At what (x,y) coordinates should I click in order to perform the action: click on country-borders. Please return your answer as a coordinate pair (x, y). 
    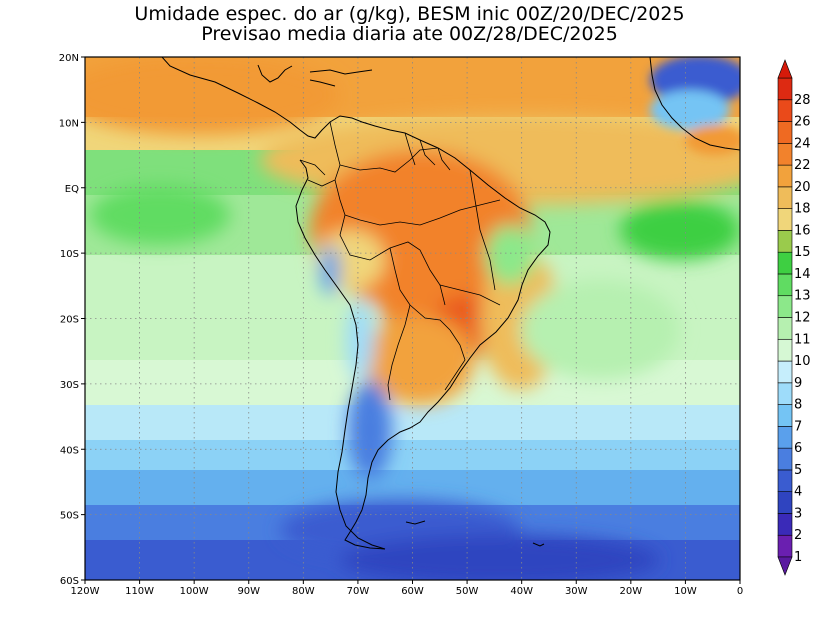
    Looking at the image, I should click on (400, 261).